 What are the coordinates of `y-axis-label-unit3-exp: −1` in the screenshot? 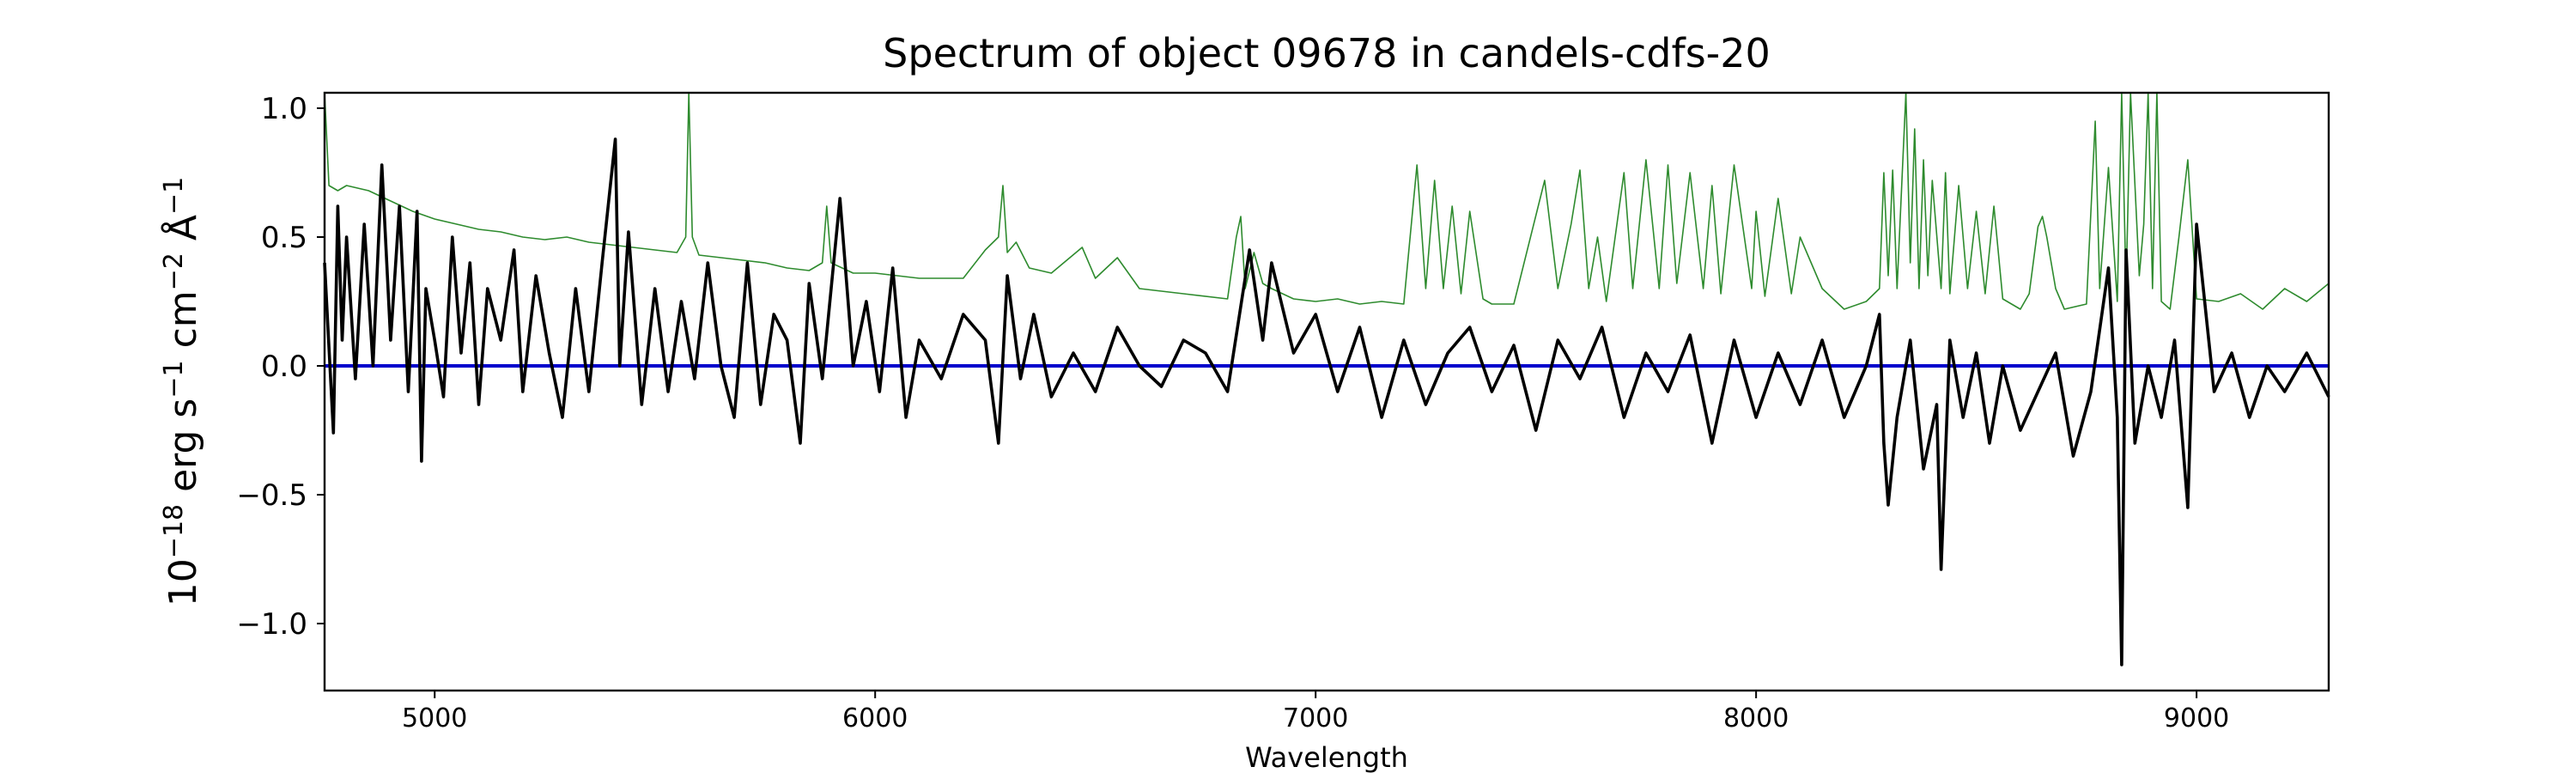 It's located at (174, 196).